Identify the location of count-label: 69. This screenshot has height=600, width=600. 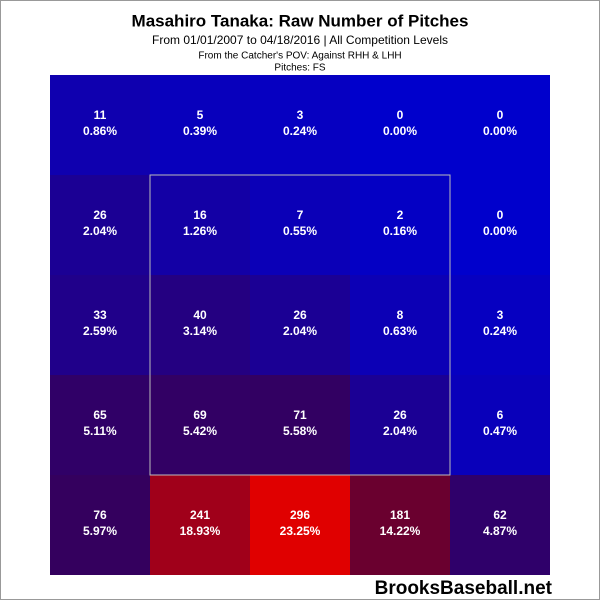
(200, 415).